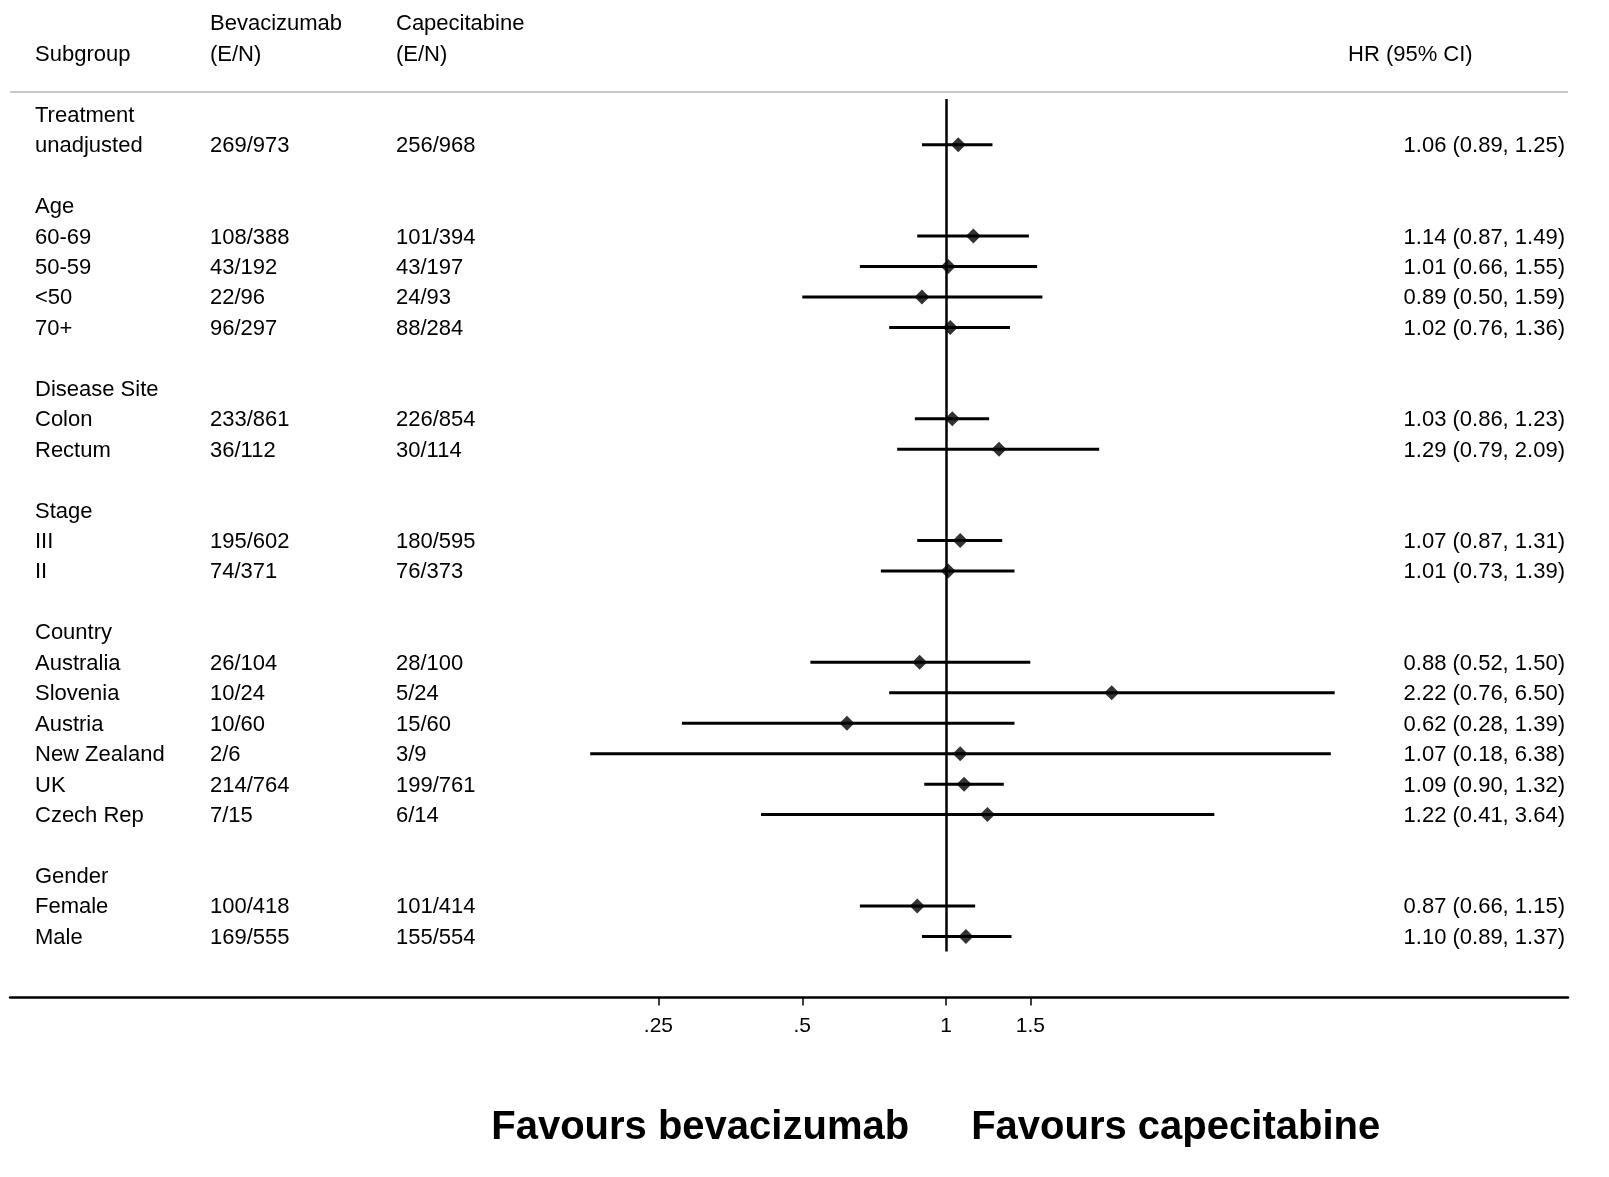  Describe the element at coordinates (1410, 53) in the screenshot. I see `y2-axis-title: HR (95% CI)` at that location.